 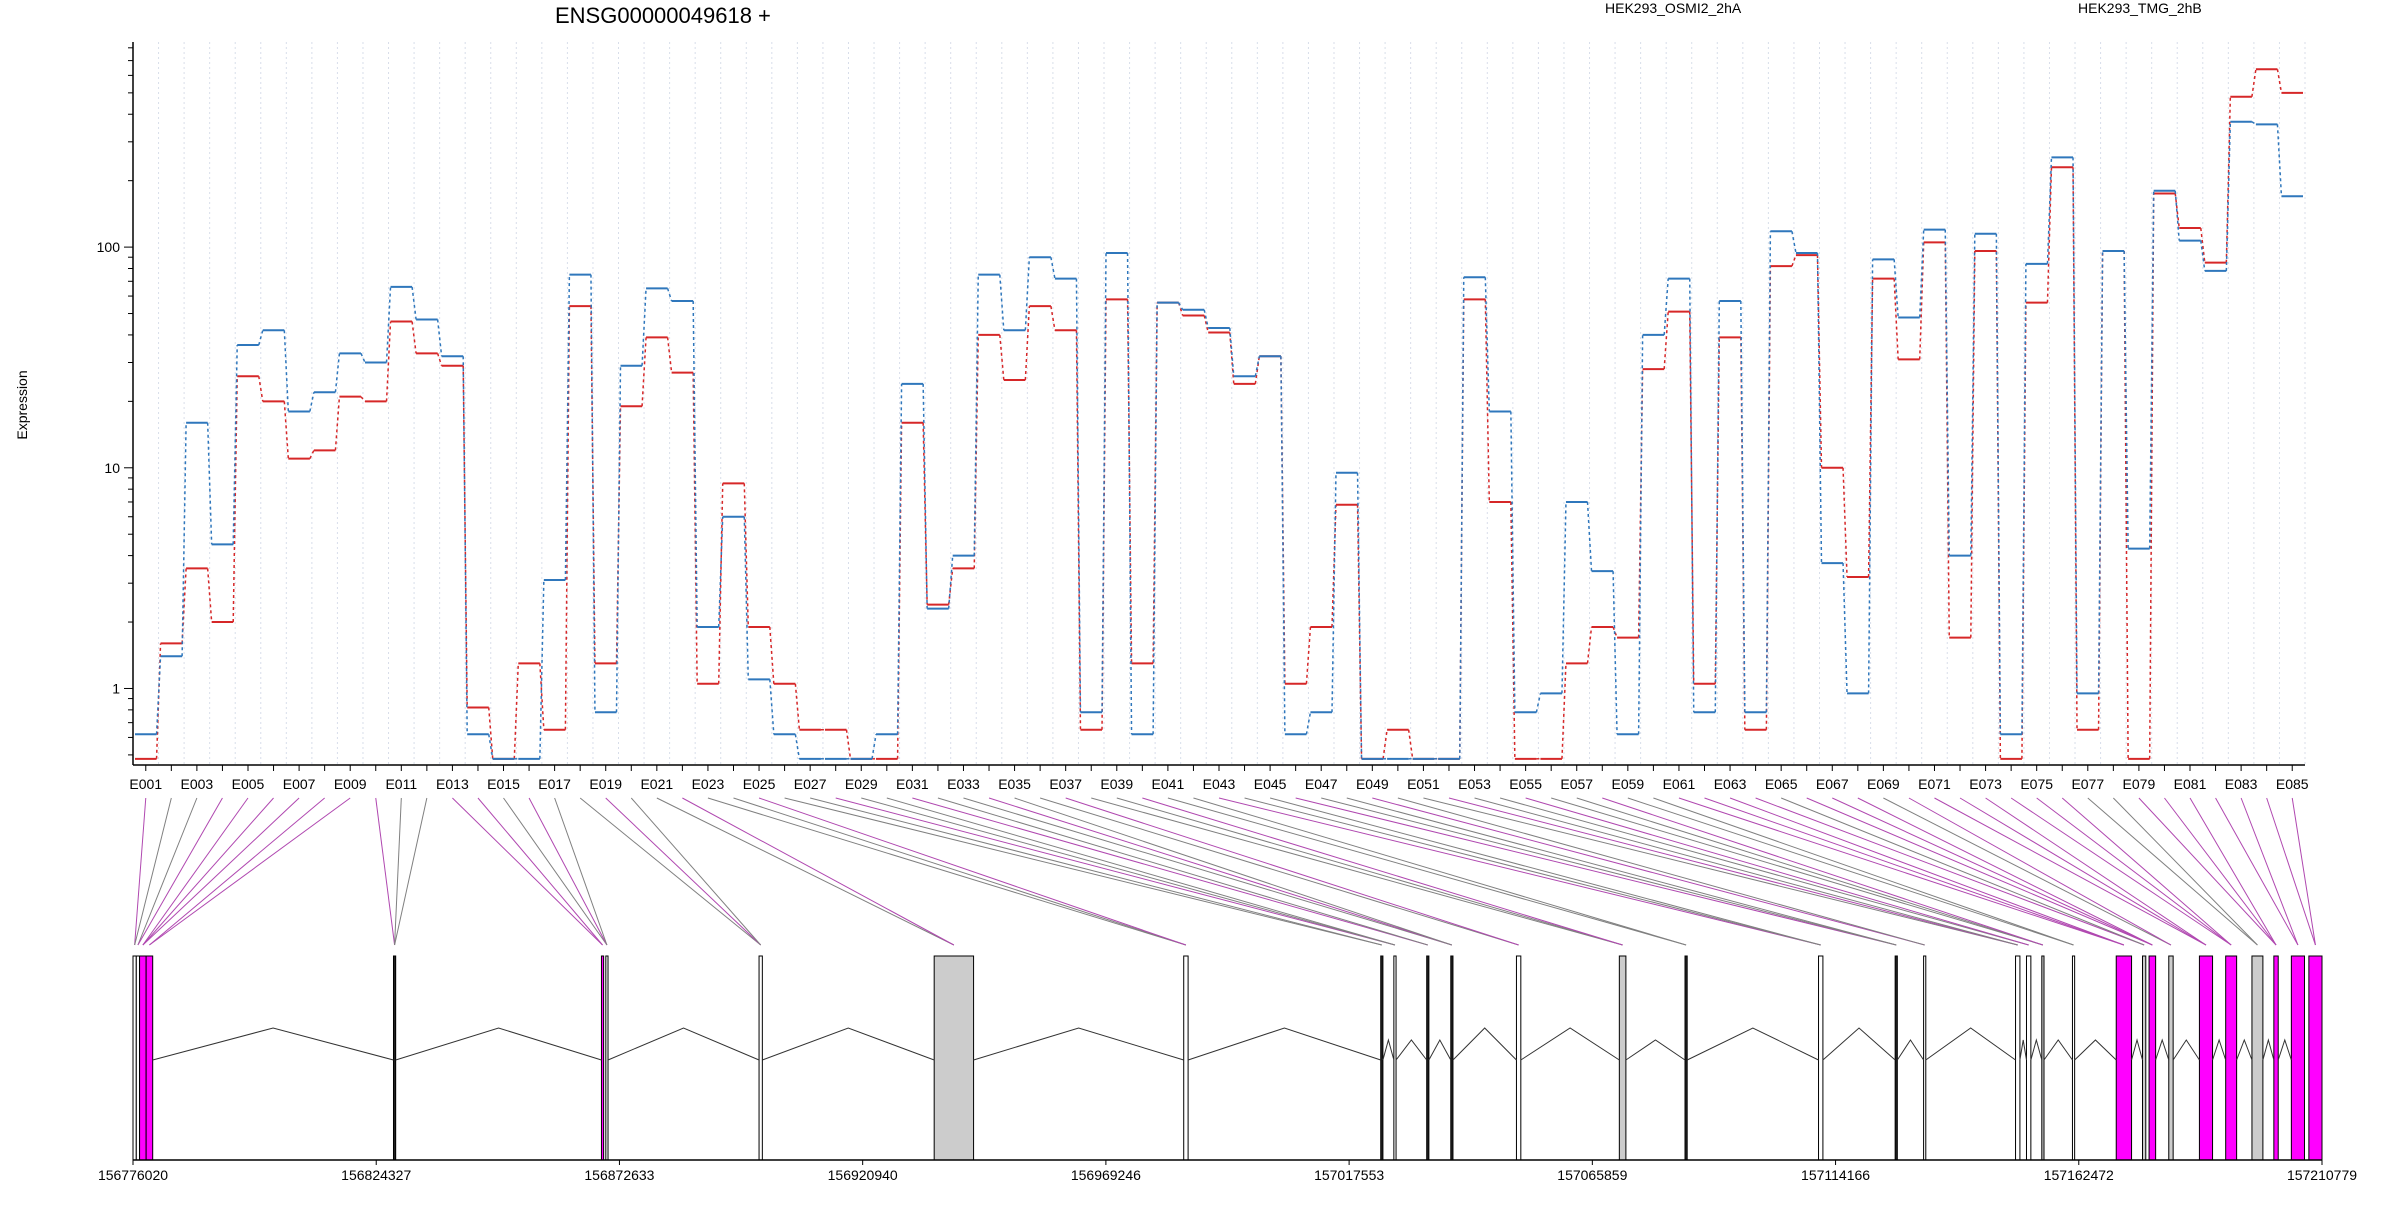 What do you see at coordinates (1219, 784) in the screenshot?
I see `x-tick-label: E043` at bounding box center [1219, 784].